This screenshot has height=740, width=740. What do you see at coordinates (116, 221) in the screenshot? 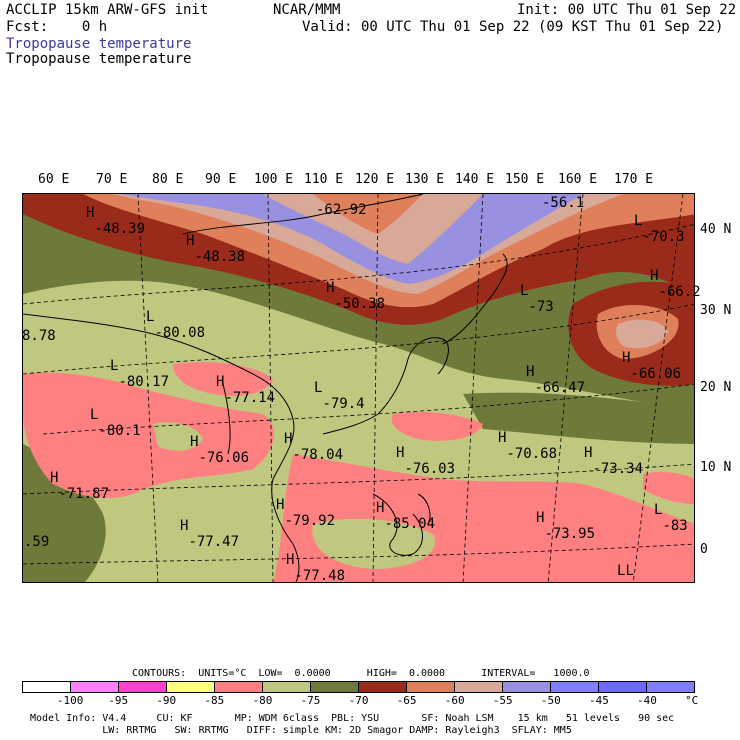
I see `pressure-center-label: H -48.39` at bounding box center [116, 221].